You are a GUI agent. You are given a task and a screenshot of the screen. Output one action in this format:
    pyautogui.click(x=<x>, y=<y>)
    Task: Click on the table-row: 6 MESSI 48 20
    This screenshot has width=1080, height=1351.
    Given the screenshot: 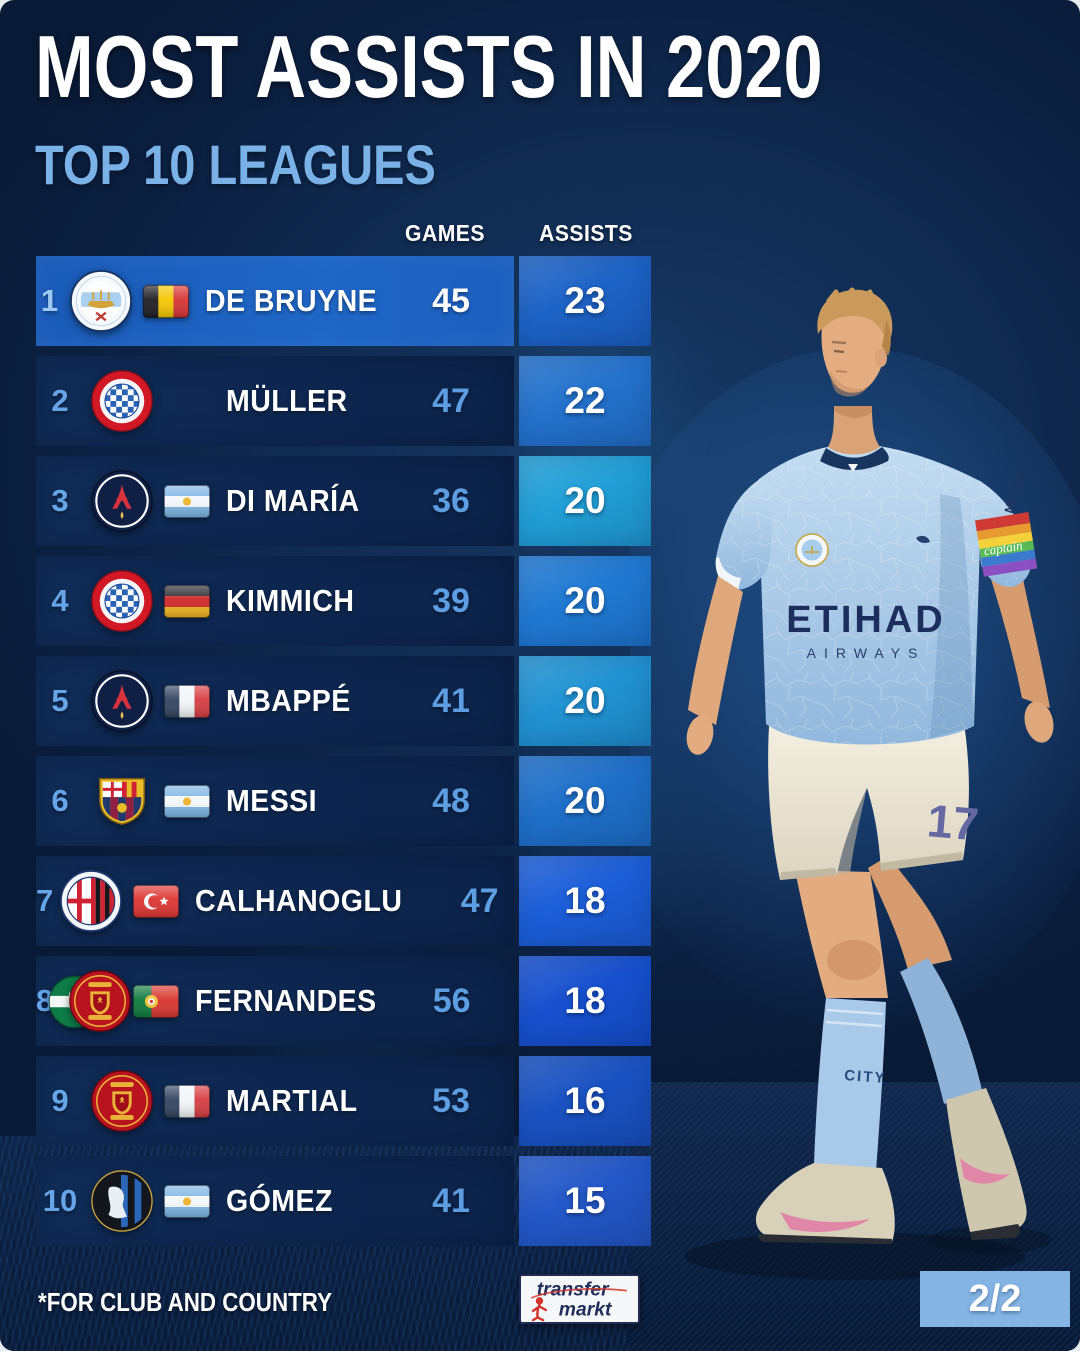 What is the action you would take?
    pyautogui.click(x=343, y=801)
    